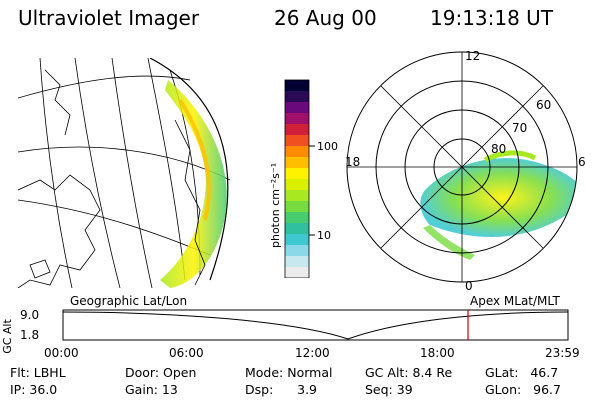 This screenshot has width=600, height=400. I want to click on info-gain: Gain: 13, so click(151, 389).